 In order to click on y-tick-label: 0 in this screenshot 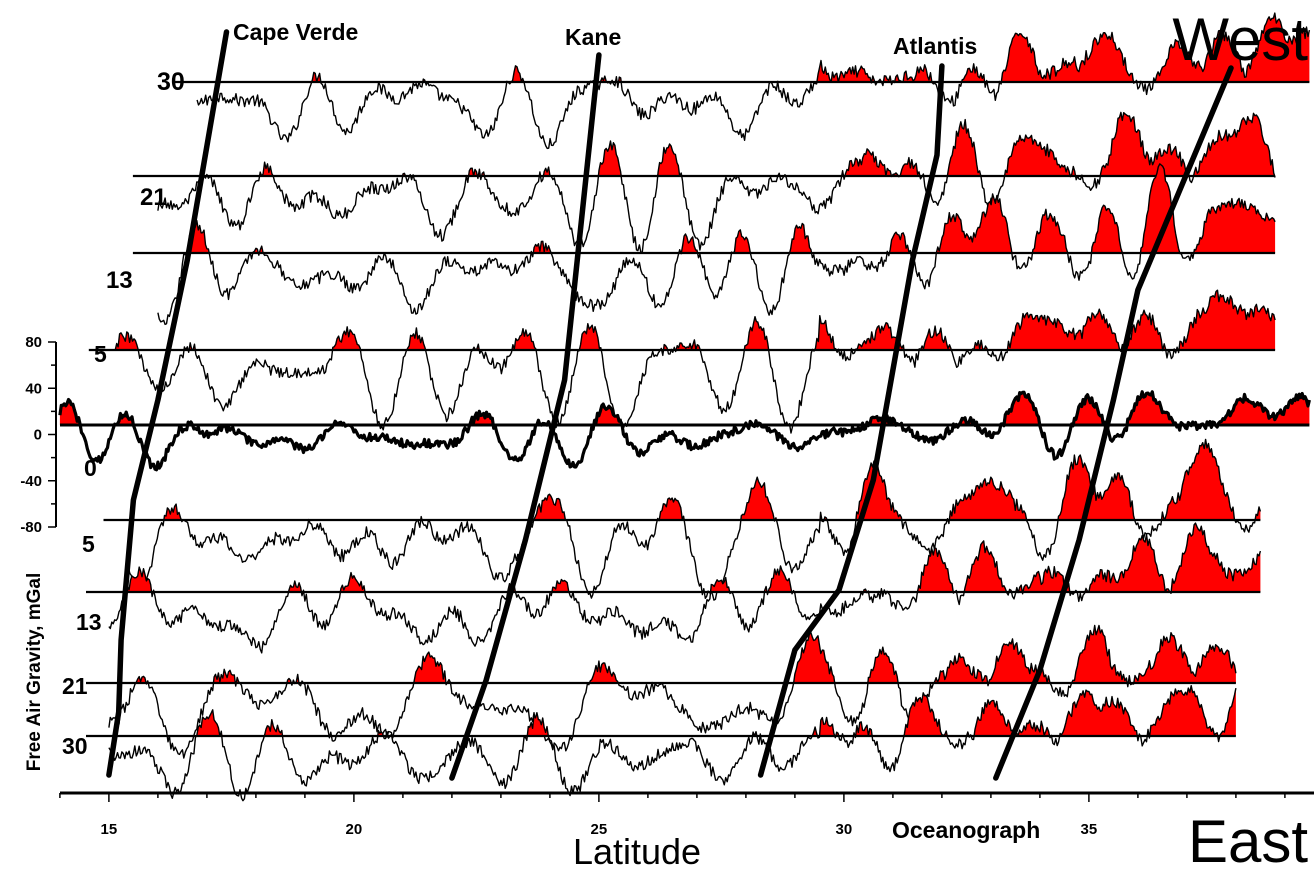, I will do `click(38, 435)`.